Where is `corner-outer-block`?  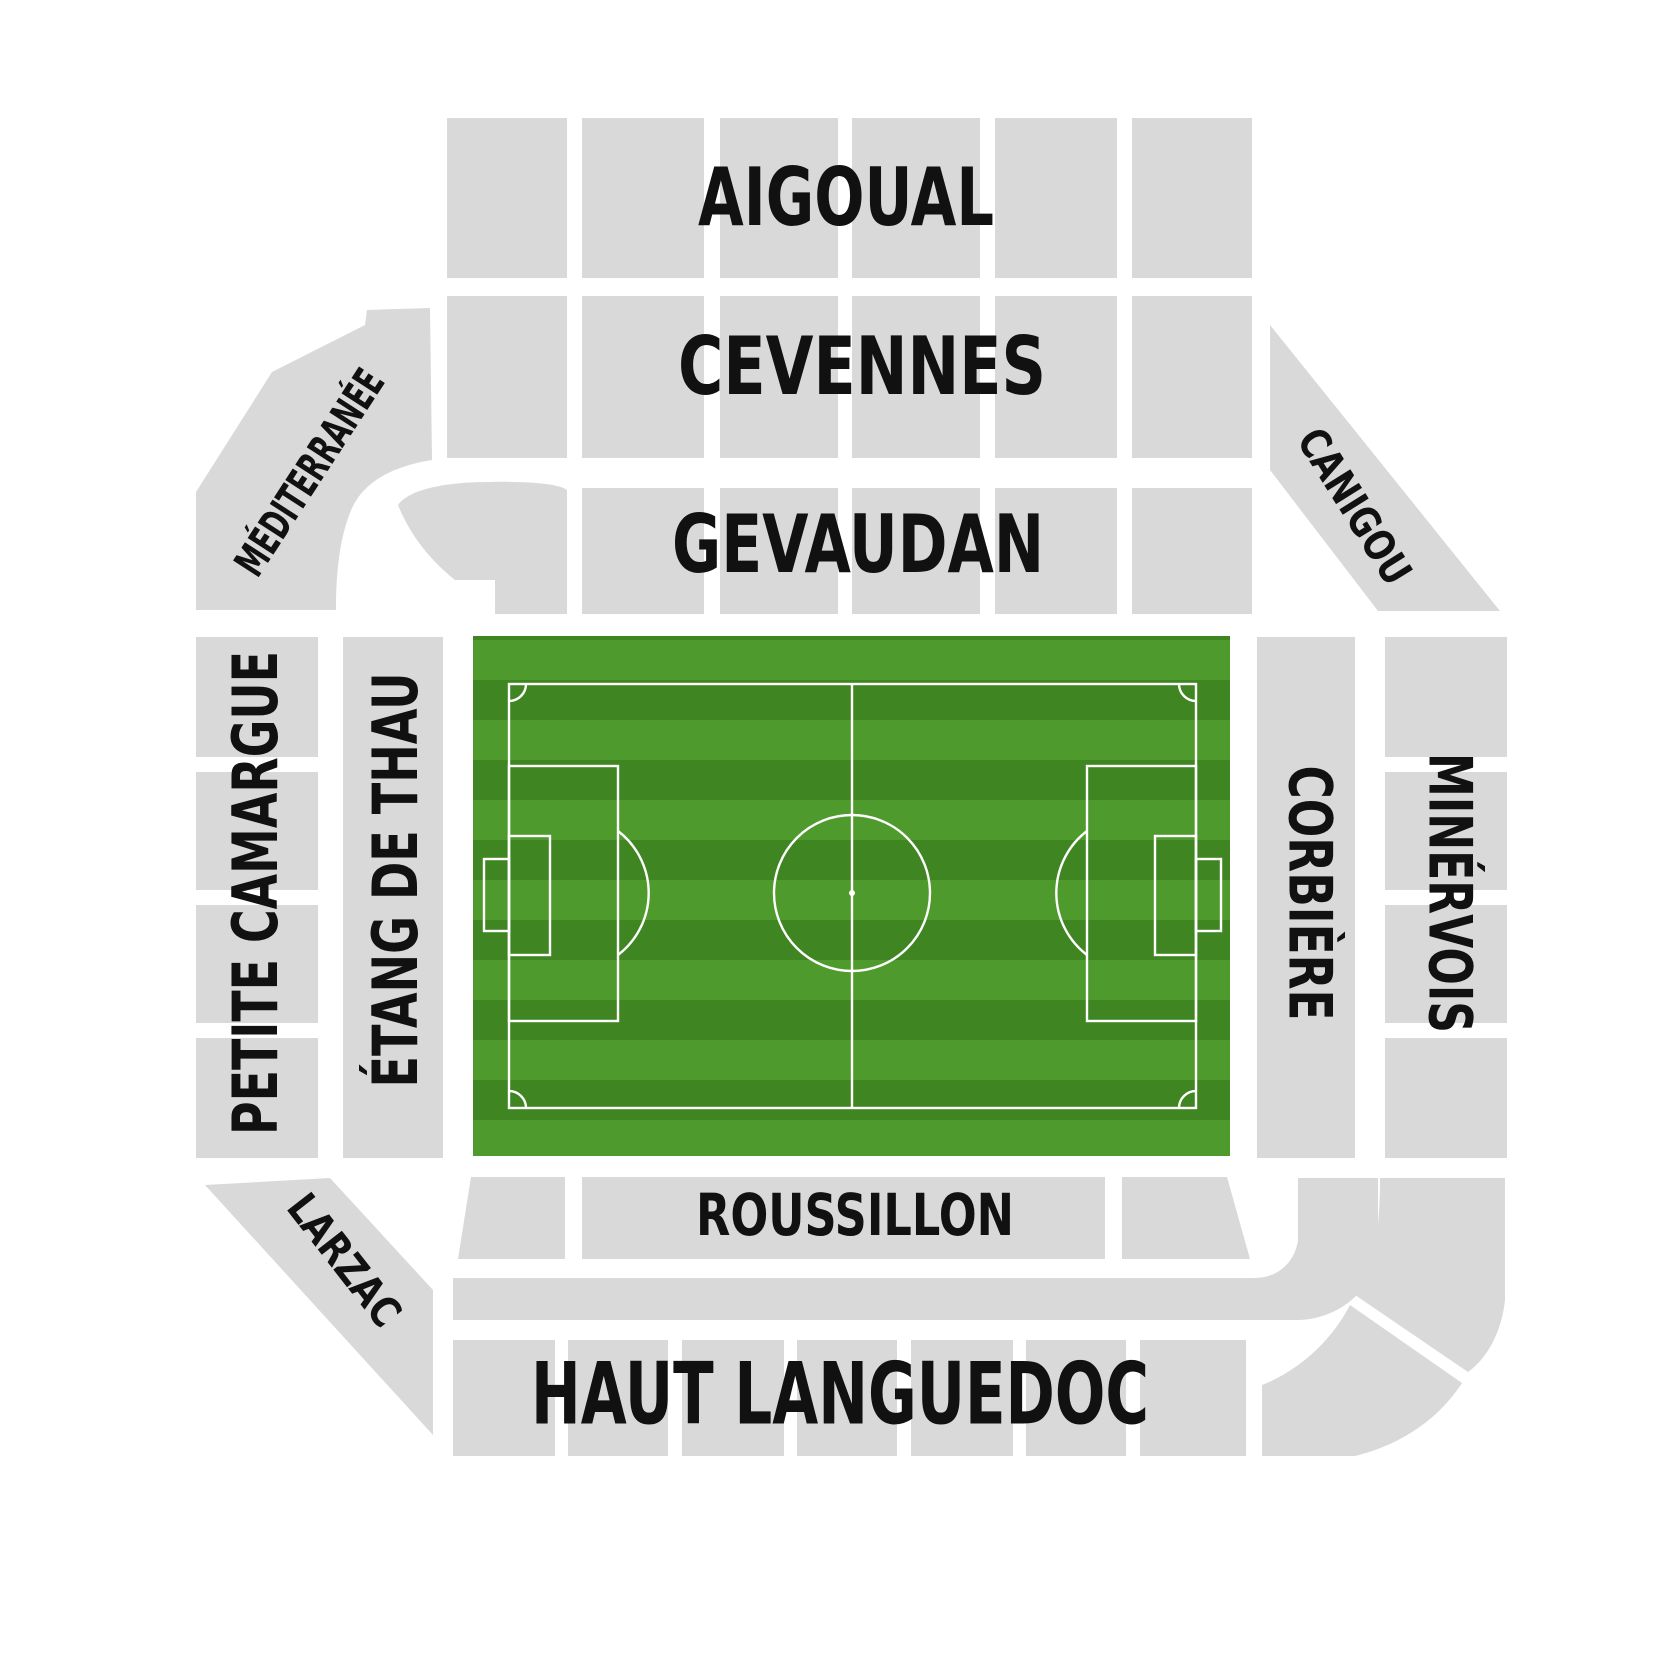 corner-outer-block is located at coordinates (1362, 1380).